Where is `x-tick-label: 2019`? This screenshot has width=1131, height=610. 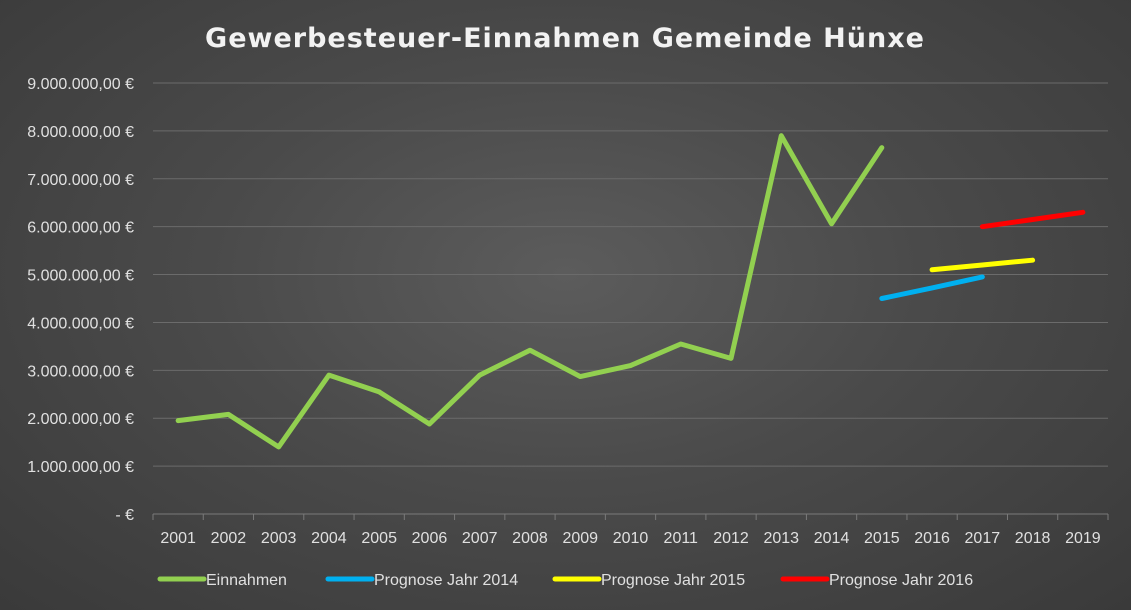
x-tick-label: 2019 is located at coordinates (1083, 538).